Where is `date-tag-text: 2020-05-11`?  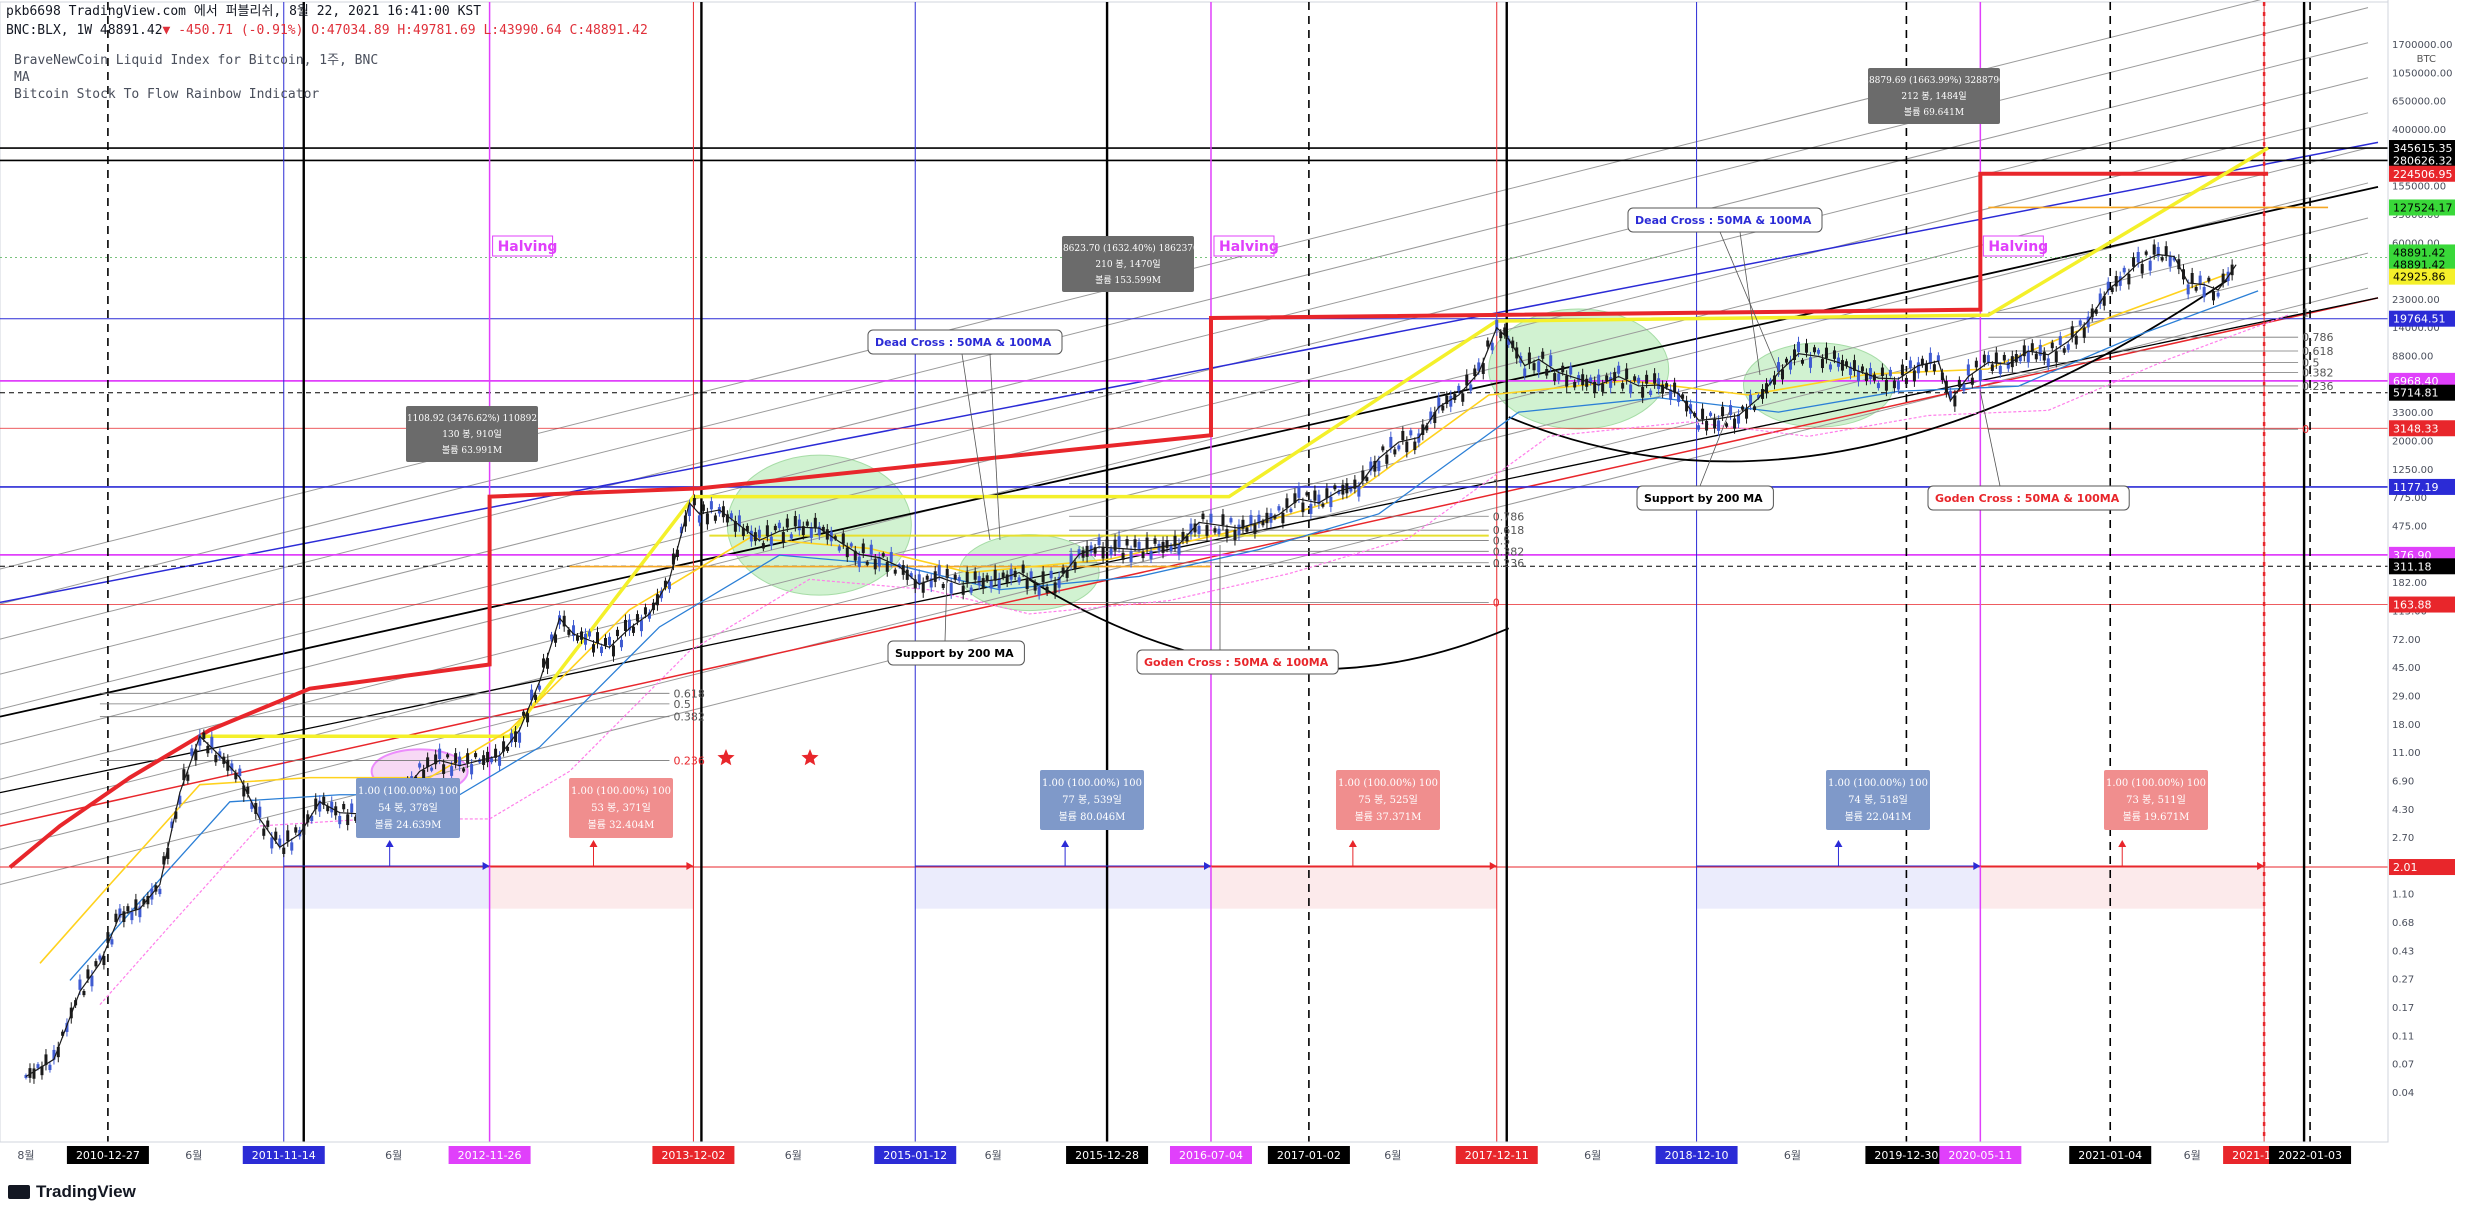 date-tag-text: 2020-05-11 is located at coordinates (1980, 1155).